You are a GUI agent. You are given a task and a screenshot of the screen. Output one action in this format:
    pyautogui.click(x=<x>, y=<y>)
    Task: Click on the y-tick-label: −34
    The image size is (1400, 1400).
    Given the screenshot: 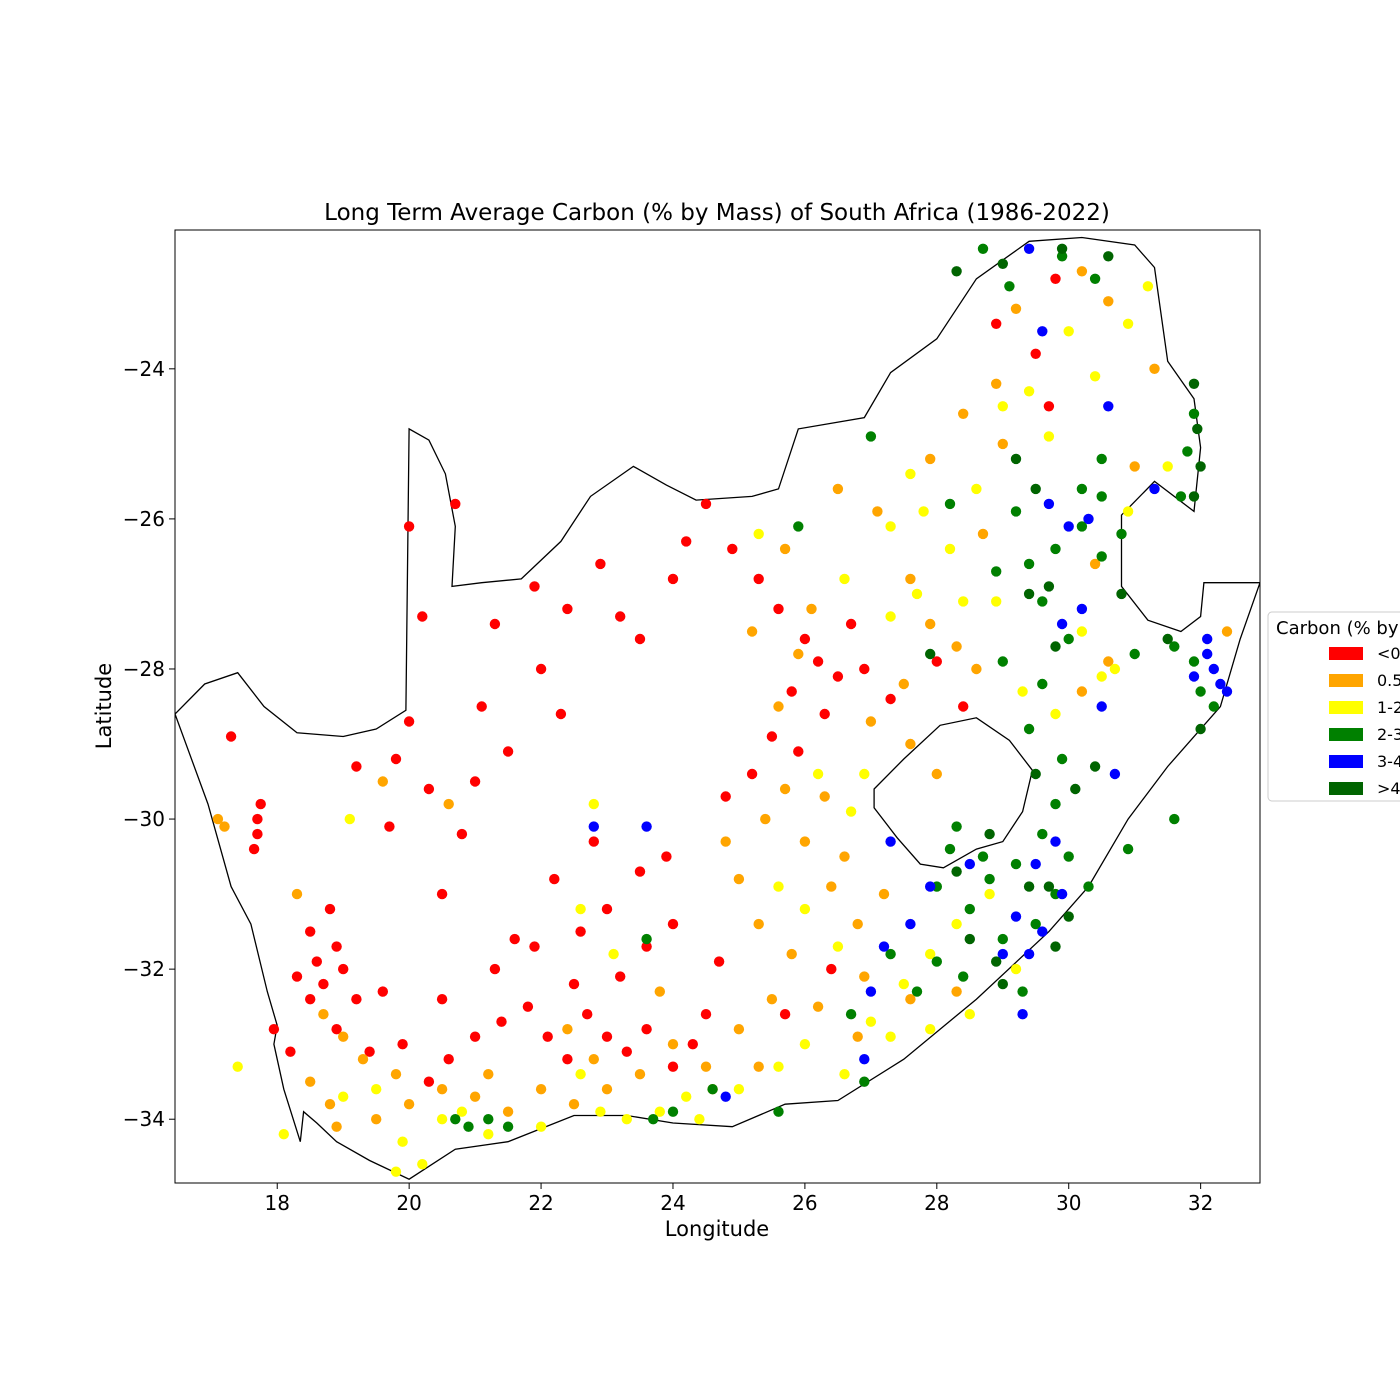 What is the action you would take?
    pyautogui.click(x=144, y=1119)
    